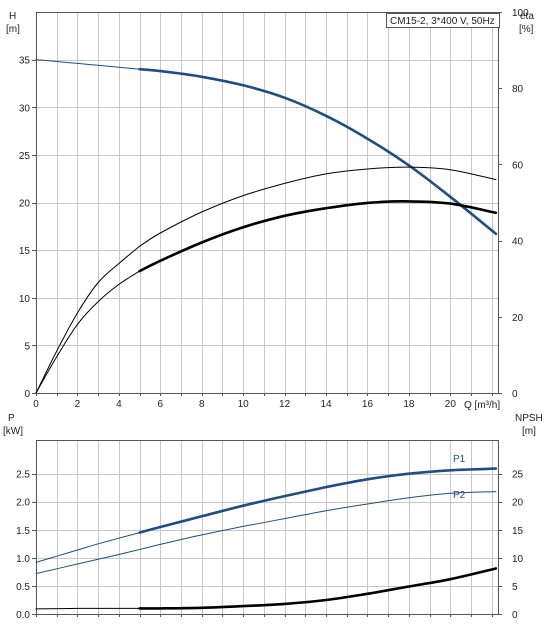 This screenshot has height=631, width=548. I want to click on p2-series-label: P2, so click(459, 495).